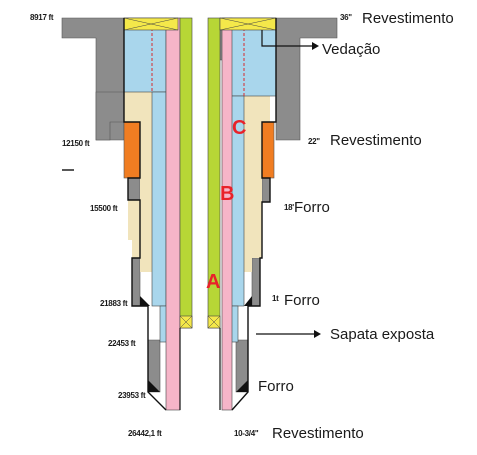 The height and width of the screenshot is (455, 477). I want to click on zone-b: B, so click(227, 194).